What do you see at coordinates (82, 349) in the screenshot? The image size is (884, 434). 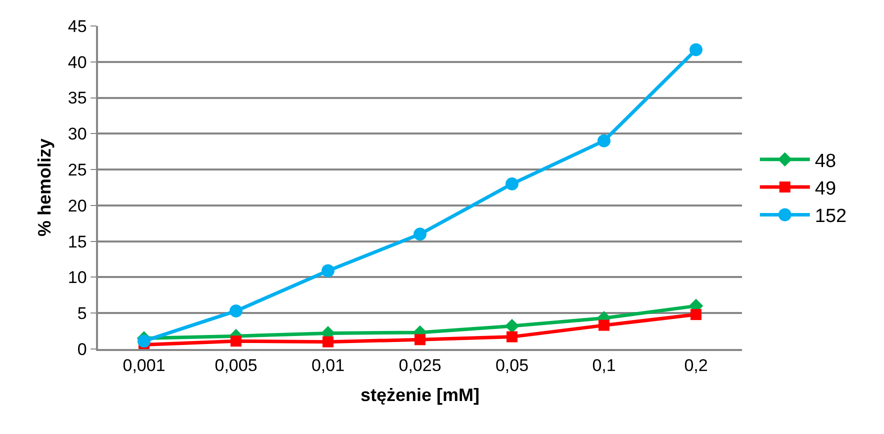 I see `y-tick-label: 0` at bounding box center [82, 349].